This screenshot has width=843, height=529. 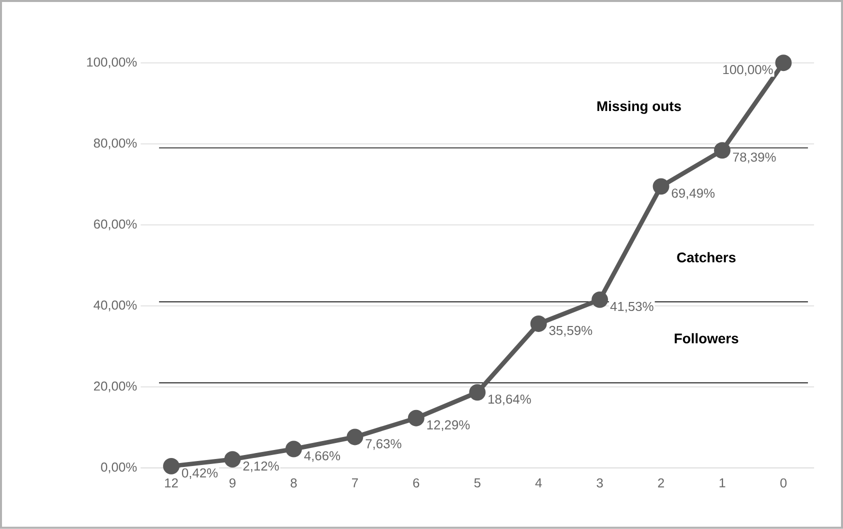 What do you see at coordinates (748, 70) in the screenshot?
I see `data-label: 100,00%` at bounding box center [748, 70].